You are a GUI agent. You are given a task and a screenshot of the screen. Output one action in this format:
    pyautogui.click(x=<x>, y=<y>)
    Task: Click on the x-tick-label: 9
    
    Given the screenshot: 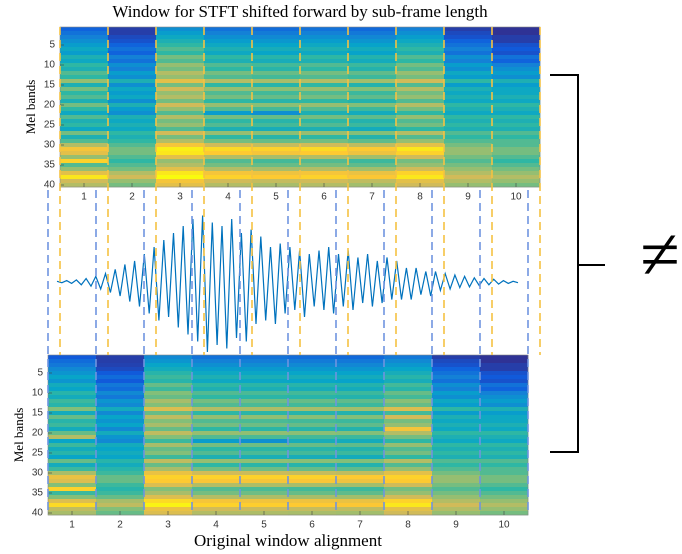 What is the action you would take?
    pyautogui.click(x=456, y=525)
    